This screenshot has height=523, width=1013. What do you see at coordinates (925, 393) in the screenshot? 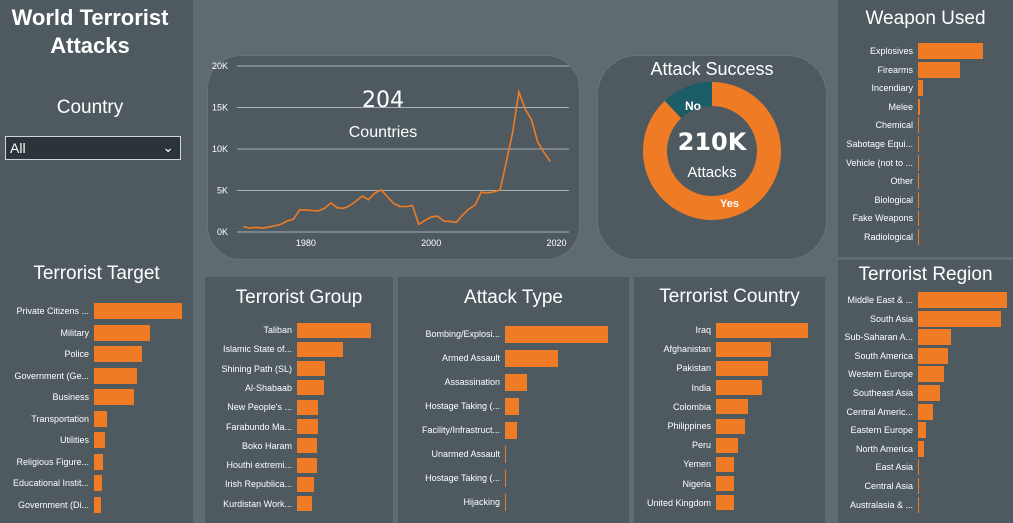
I see `bar-row: Southeast Asia` at bounding box center [925, 393].